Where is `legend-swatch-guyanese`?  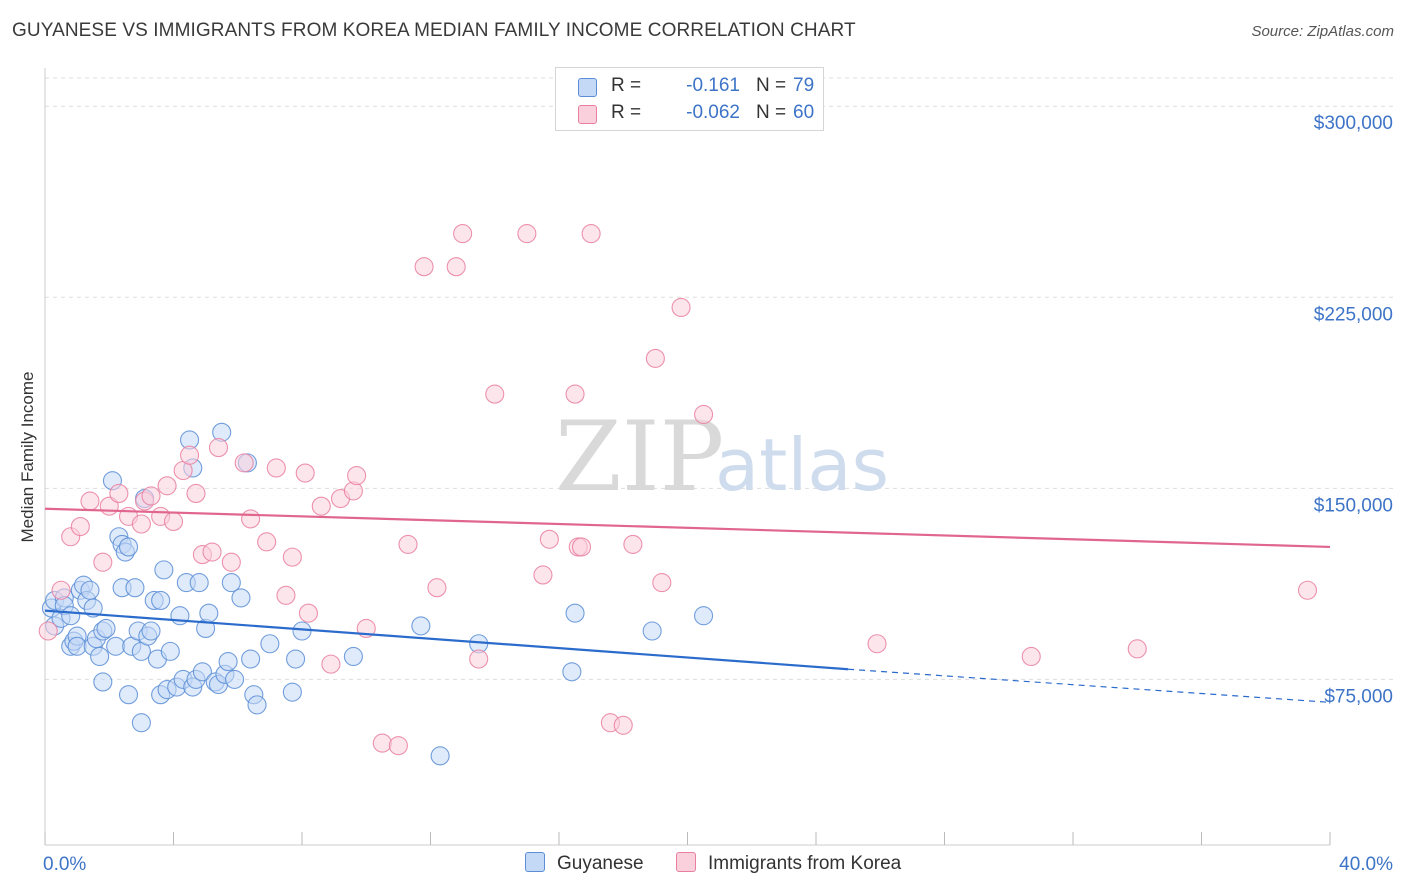 legend-swatch-guyanese is located at coordinates (587, 87).